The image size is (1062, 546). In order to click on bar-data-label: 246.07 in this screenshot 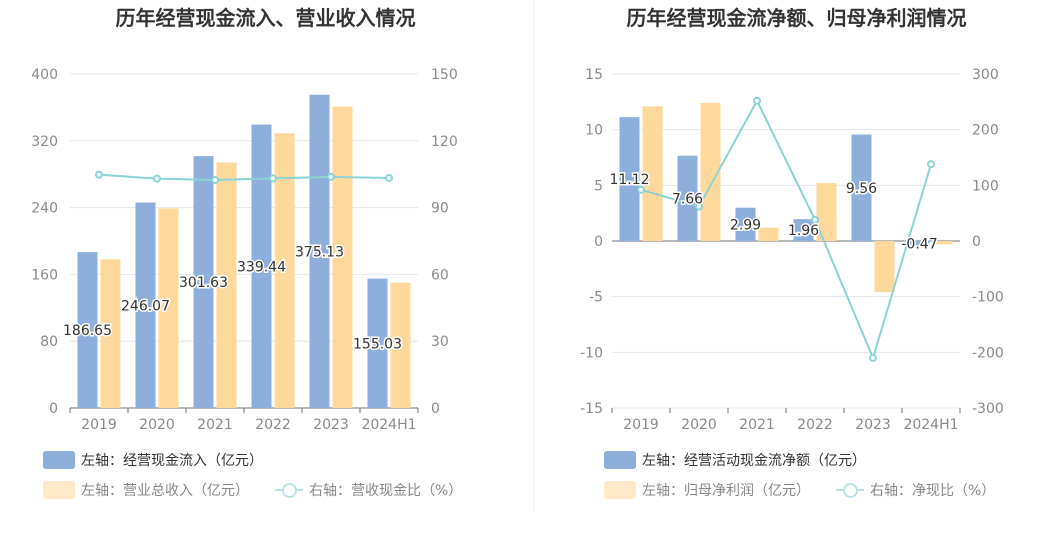, I will do `click(145, 306)`.